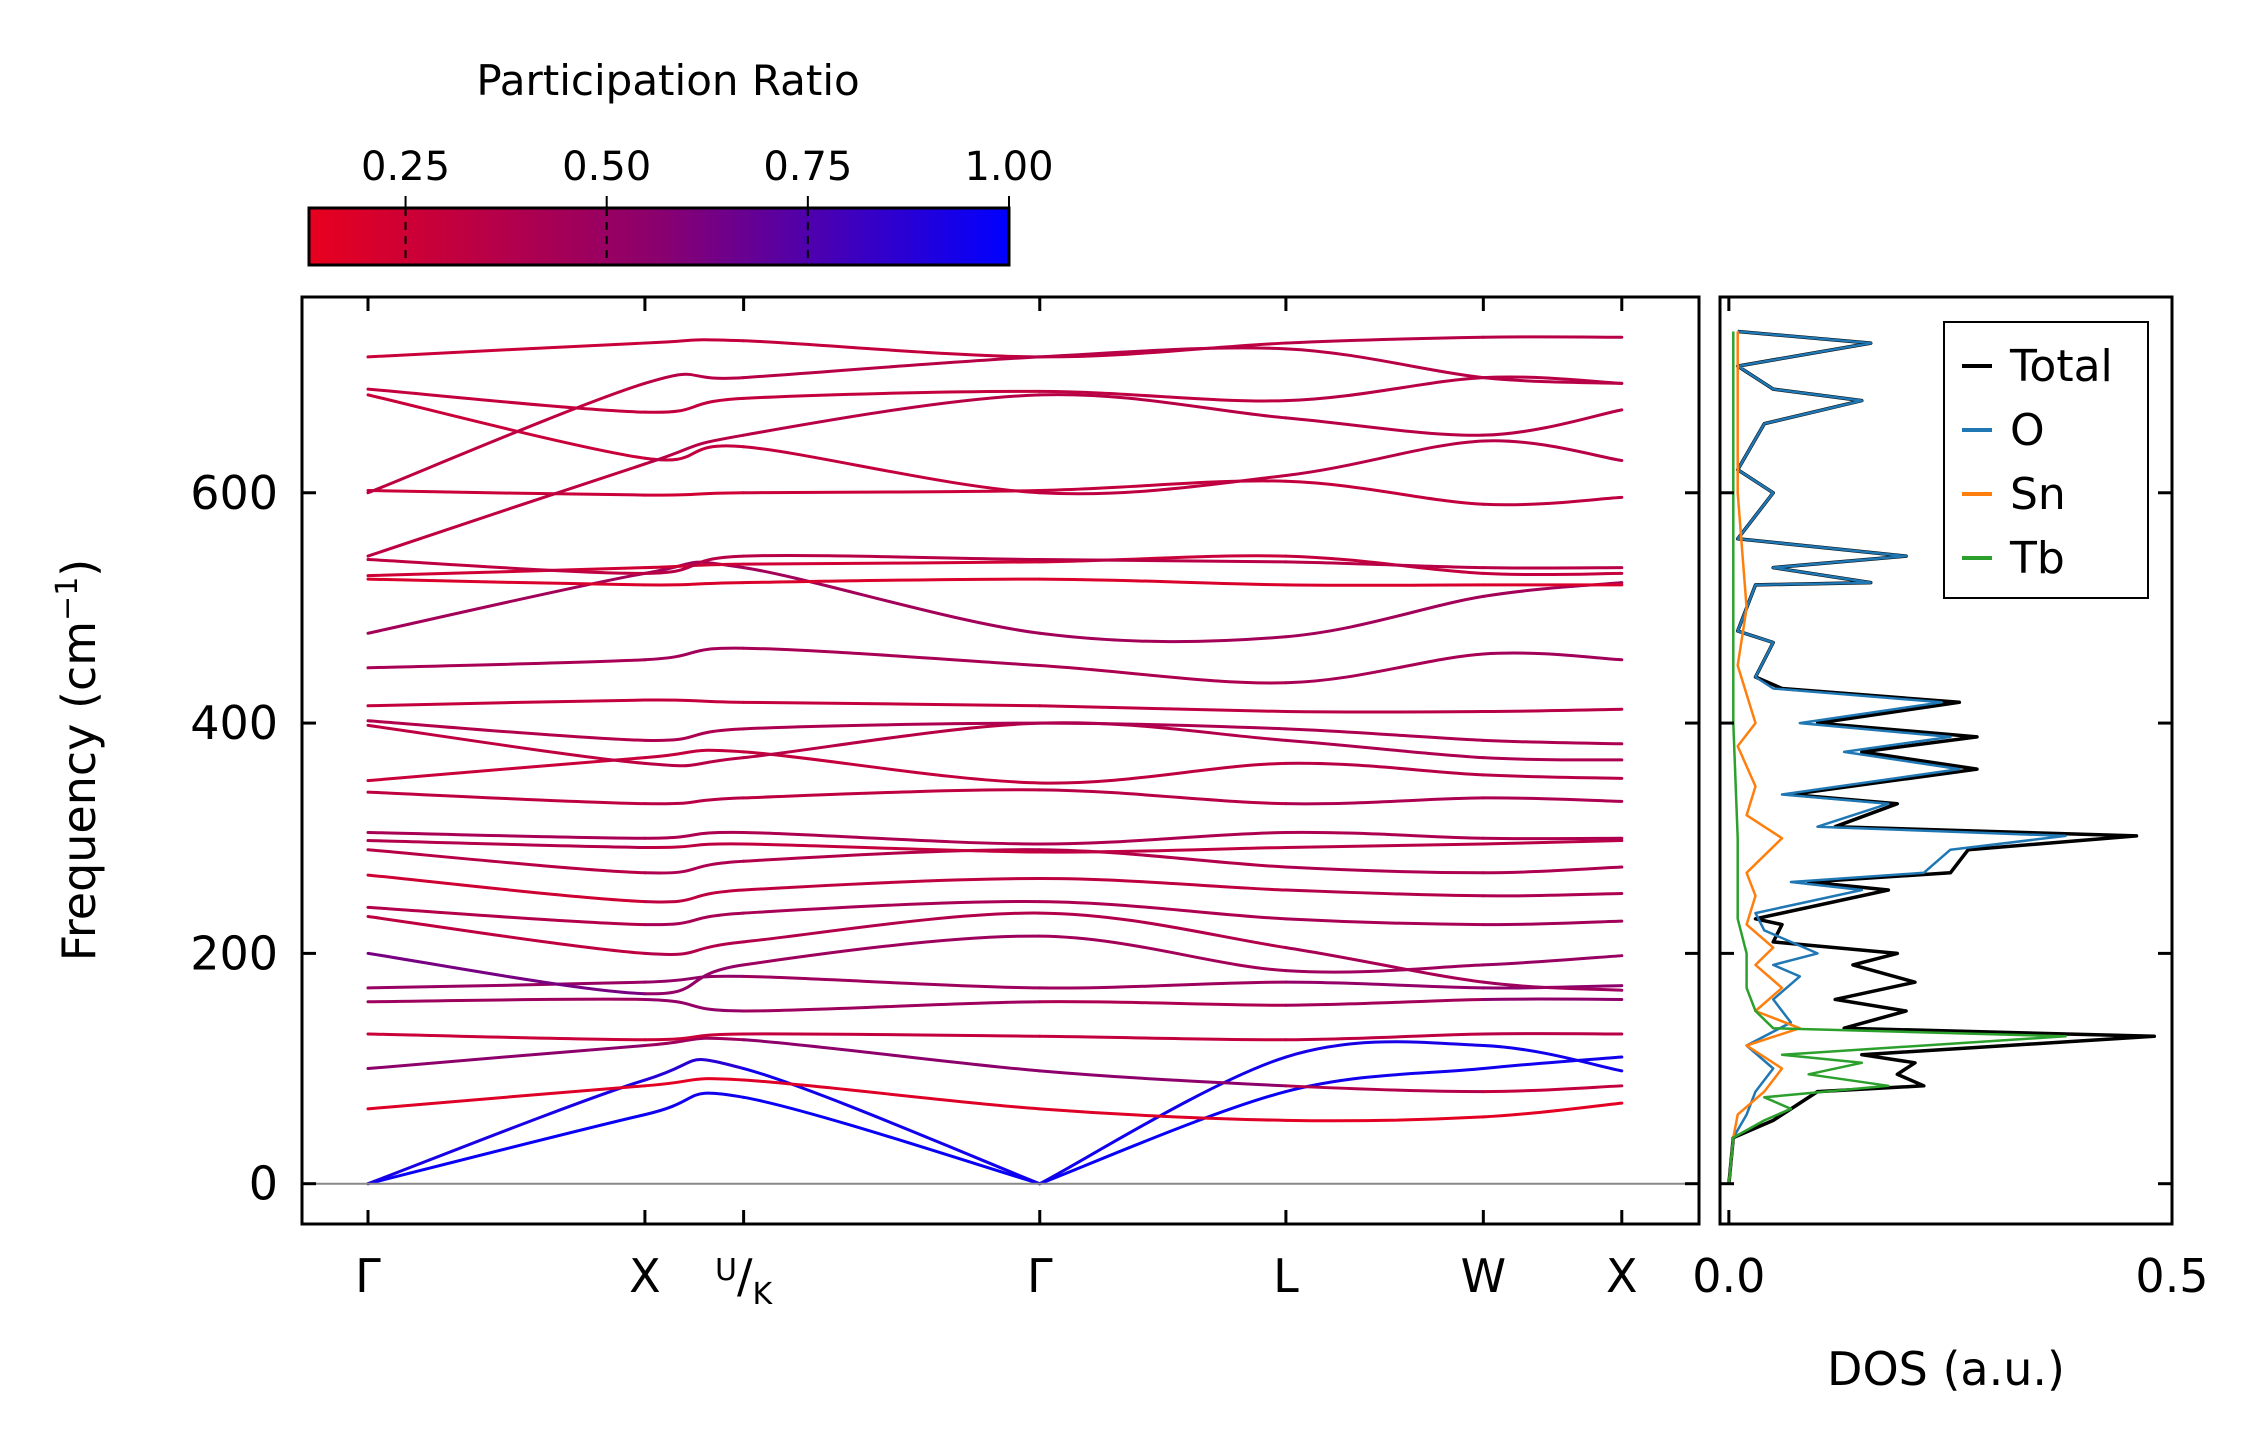  What do you see at coordinates (2061, 366) in the screenshot?
I see `legend-label-total: Total` at bounding box center [2061, 366].